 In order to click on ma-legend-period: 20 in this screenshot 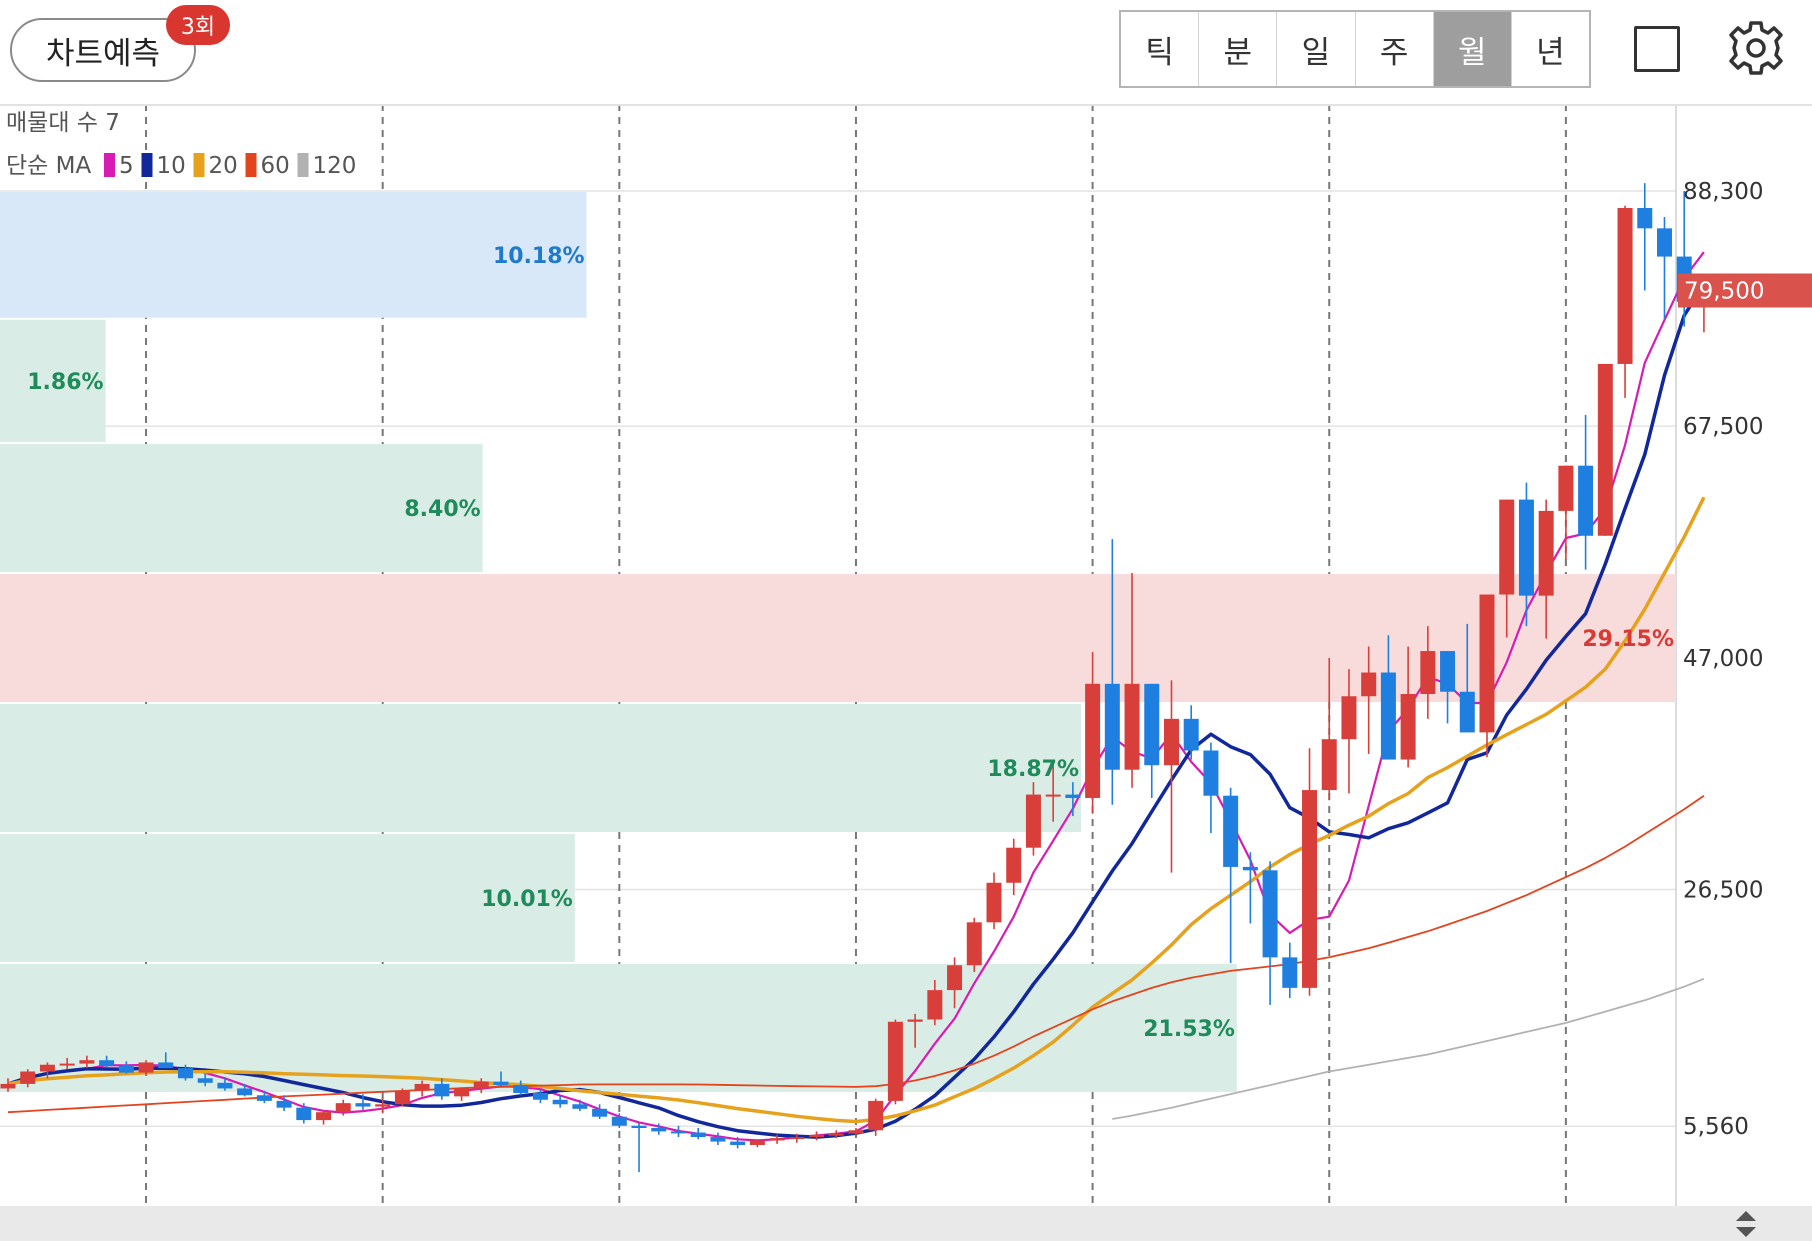, I will do `click(223, 166)`.